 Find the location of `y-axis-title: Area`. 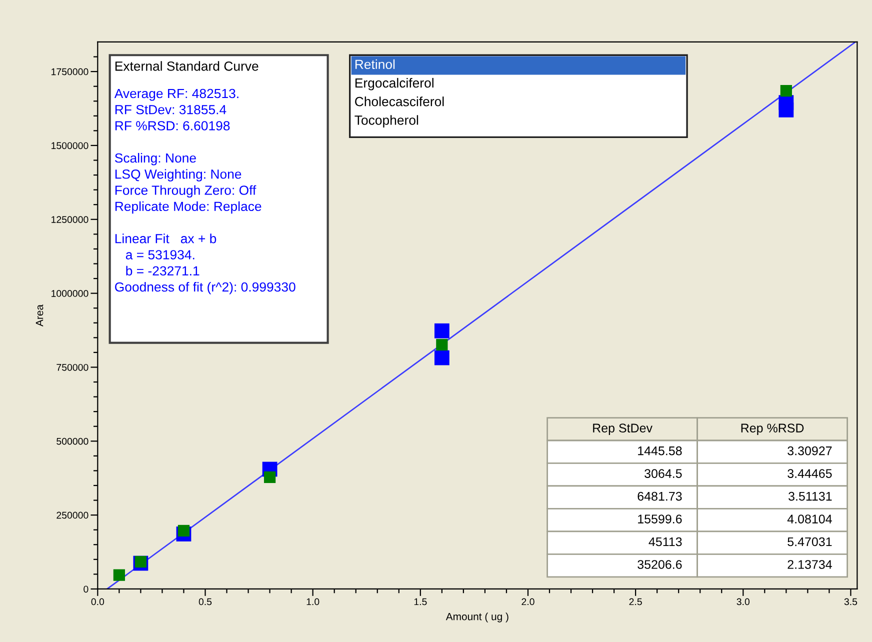

y-axis-title: Area is located at coordinates (40, 315).